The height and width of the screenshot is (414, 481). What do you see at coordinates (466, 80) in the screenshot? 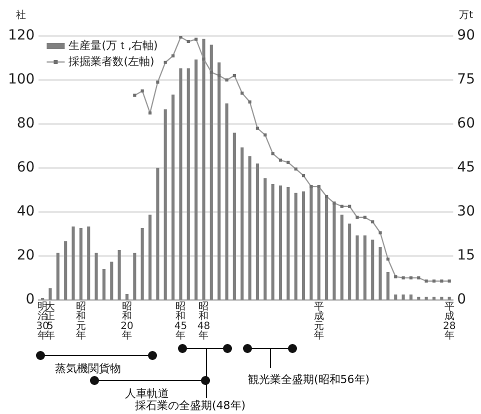
I see `y2-tick-label: 75` at bounding box center [466, 80].